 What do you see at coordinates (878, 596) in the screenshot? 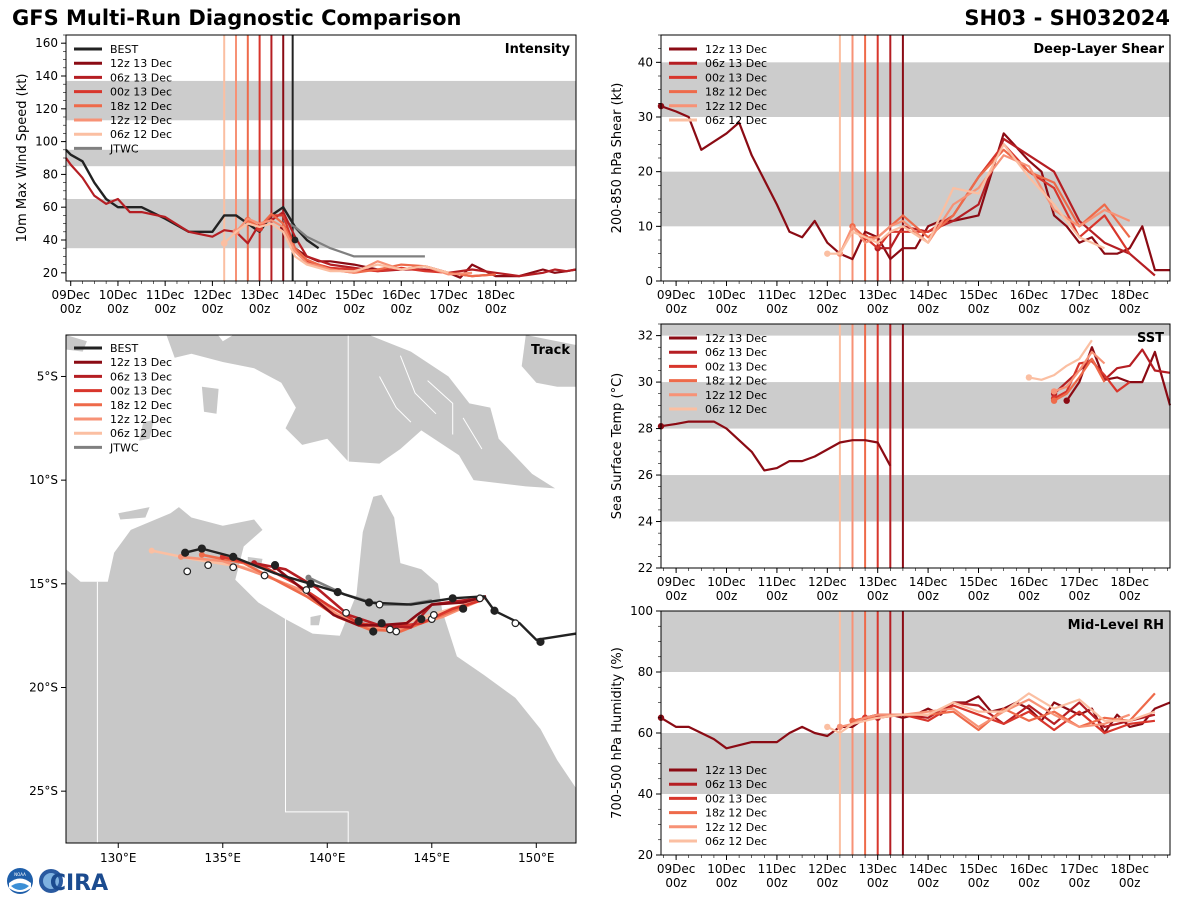
I see `sst-xtick-label-hour-13Dec: 00z` at bounding box center [878, 596].